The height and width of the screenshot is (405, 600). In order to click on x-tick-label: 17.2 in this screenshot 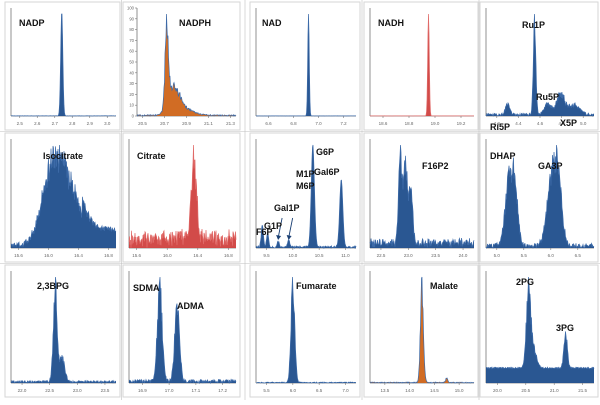, I will do `click(222, 390)`.